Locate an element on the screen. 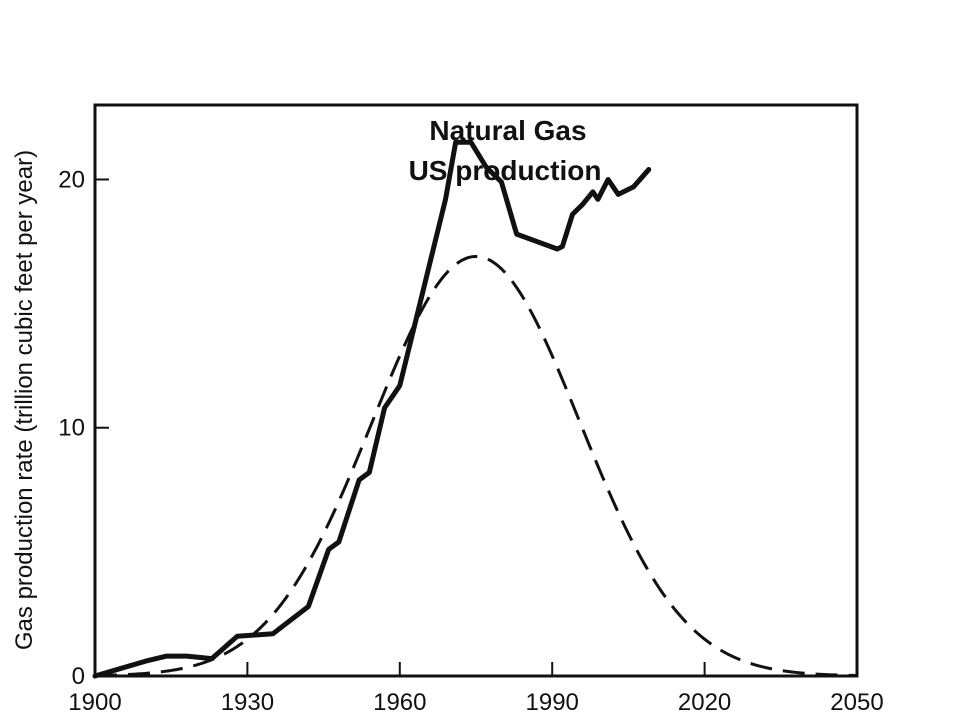 The image size is (960, 720). x-tick-label: 2020 is located at coordinates (704, 702).